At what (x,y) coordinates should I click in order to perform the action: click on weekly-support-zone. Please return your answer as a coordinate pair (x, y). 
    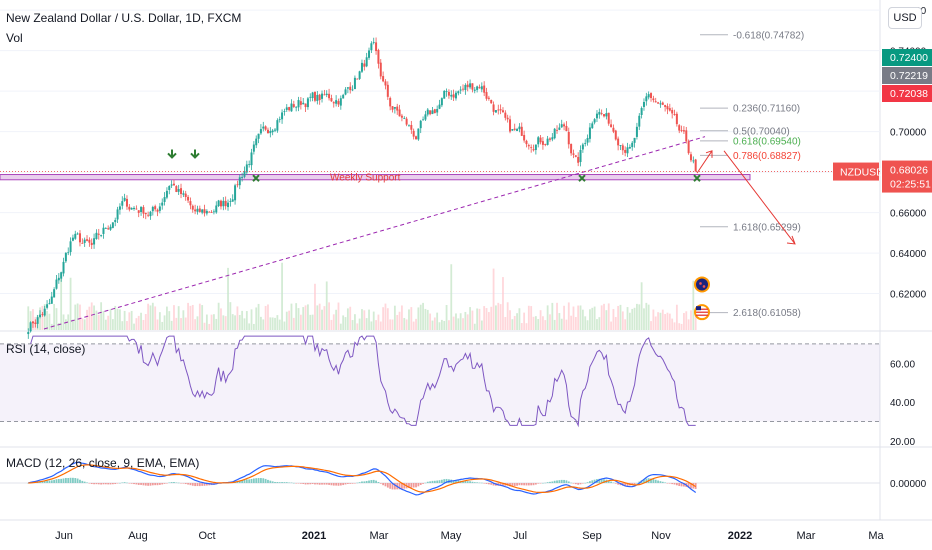
    Looking at the image, I should click on (375, 177).